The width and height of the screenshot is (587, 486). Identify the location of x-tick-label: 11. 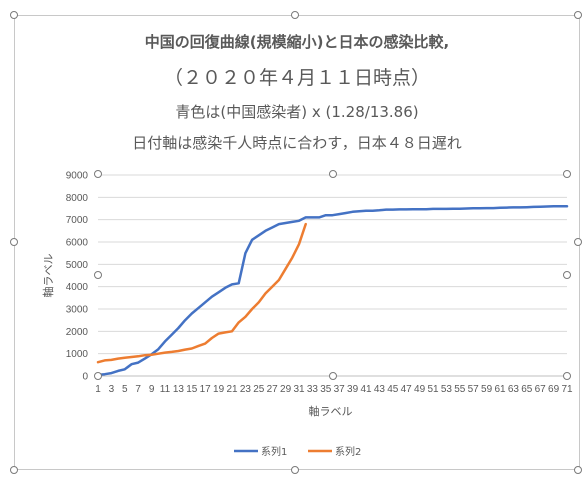
(165, 389).